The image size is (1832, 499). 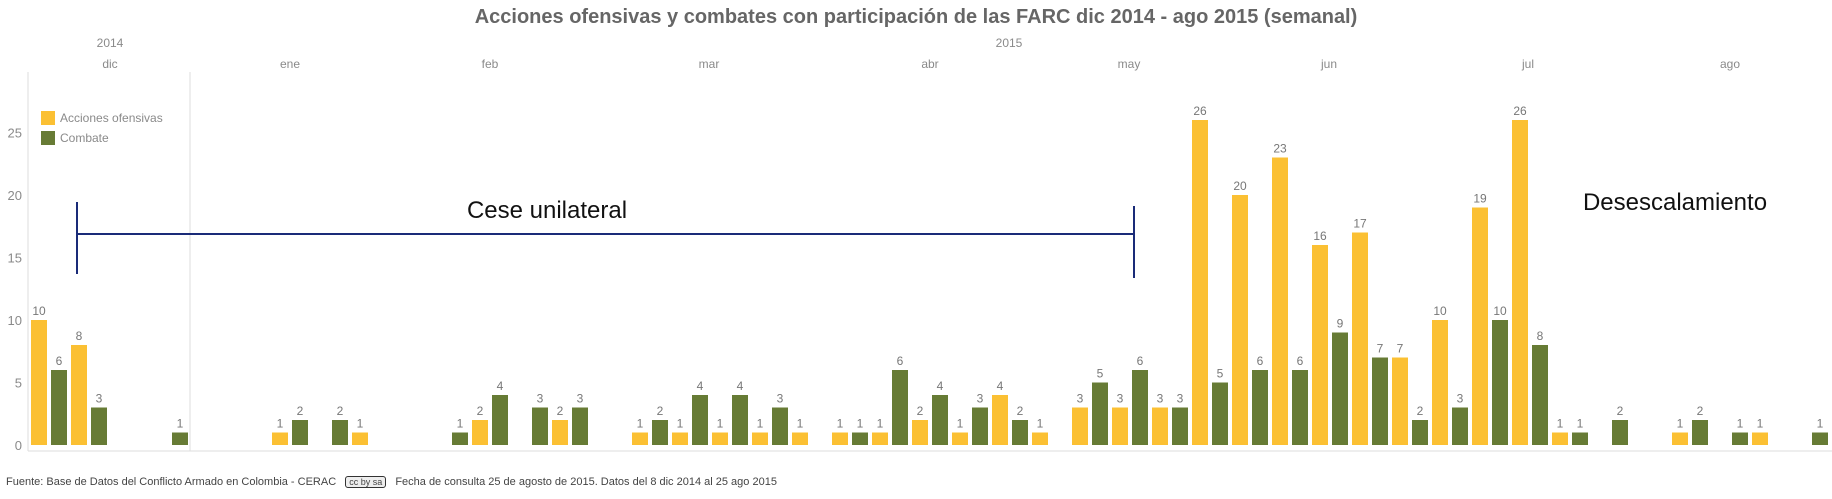 What do you see at coordinates (709, 64) in the screenshot?
I see `month-label-mar: mar` at bounding box center [709, 64].